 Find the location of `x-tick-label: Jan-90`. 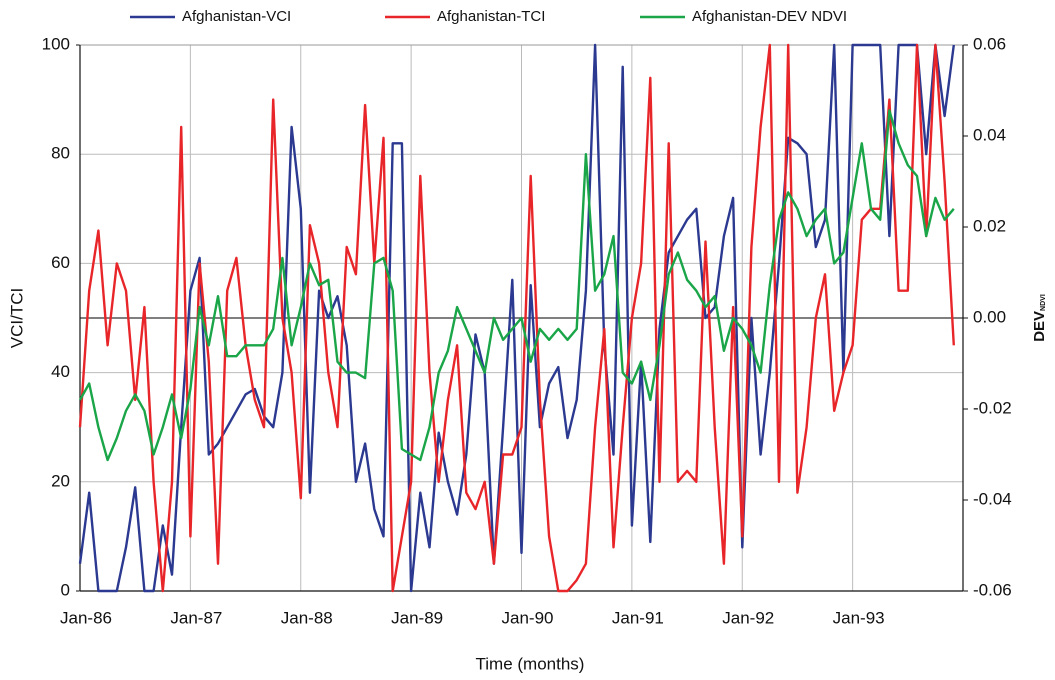

x-tick-label: Jan-90 is located at coordinates (528, 617).